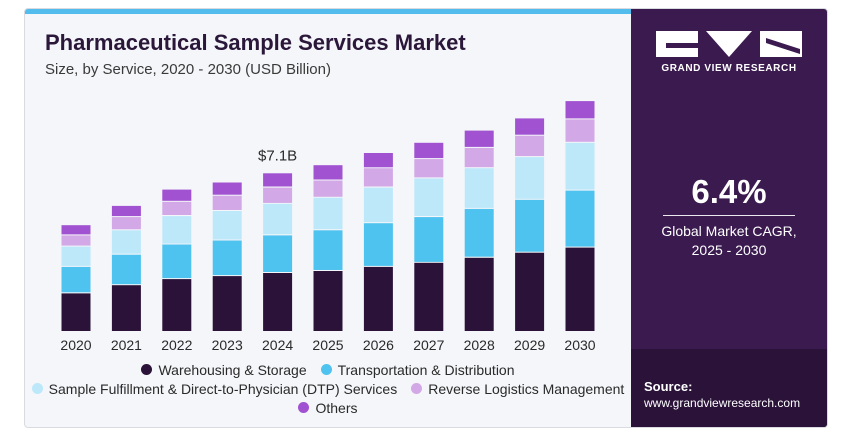 Image resolution: width=847 pixels, height=433 pixels. I want to click on bar-segment-2030-s2, so click(580, 166).